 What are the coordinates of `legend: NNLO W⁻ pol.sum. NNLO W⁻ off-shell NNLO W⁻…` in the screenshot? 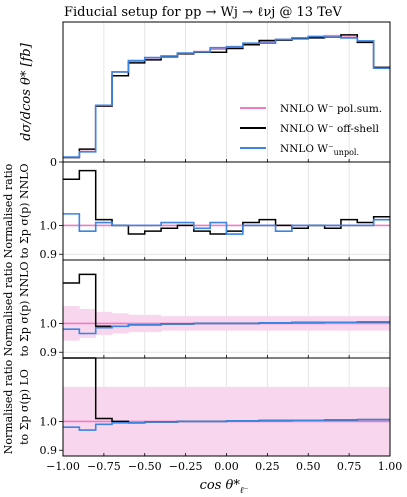 It's located at (311, 130).